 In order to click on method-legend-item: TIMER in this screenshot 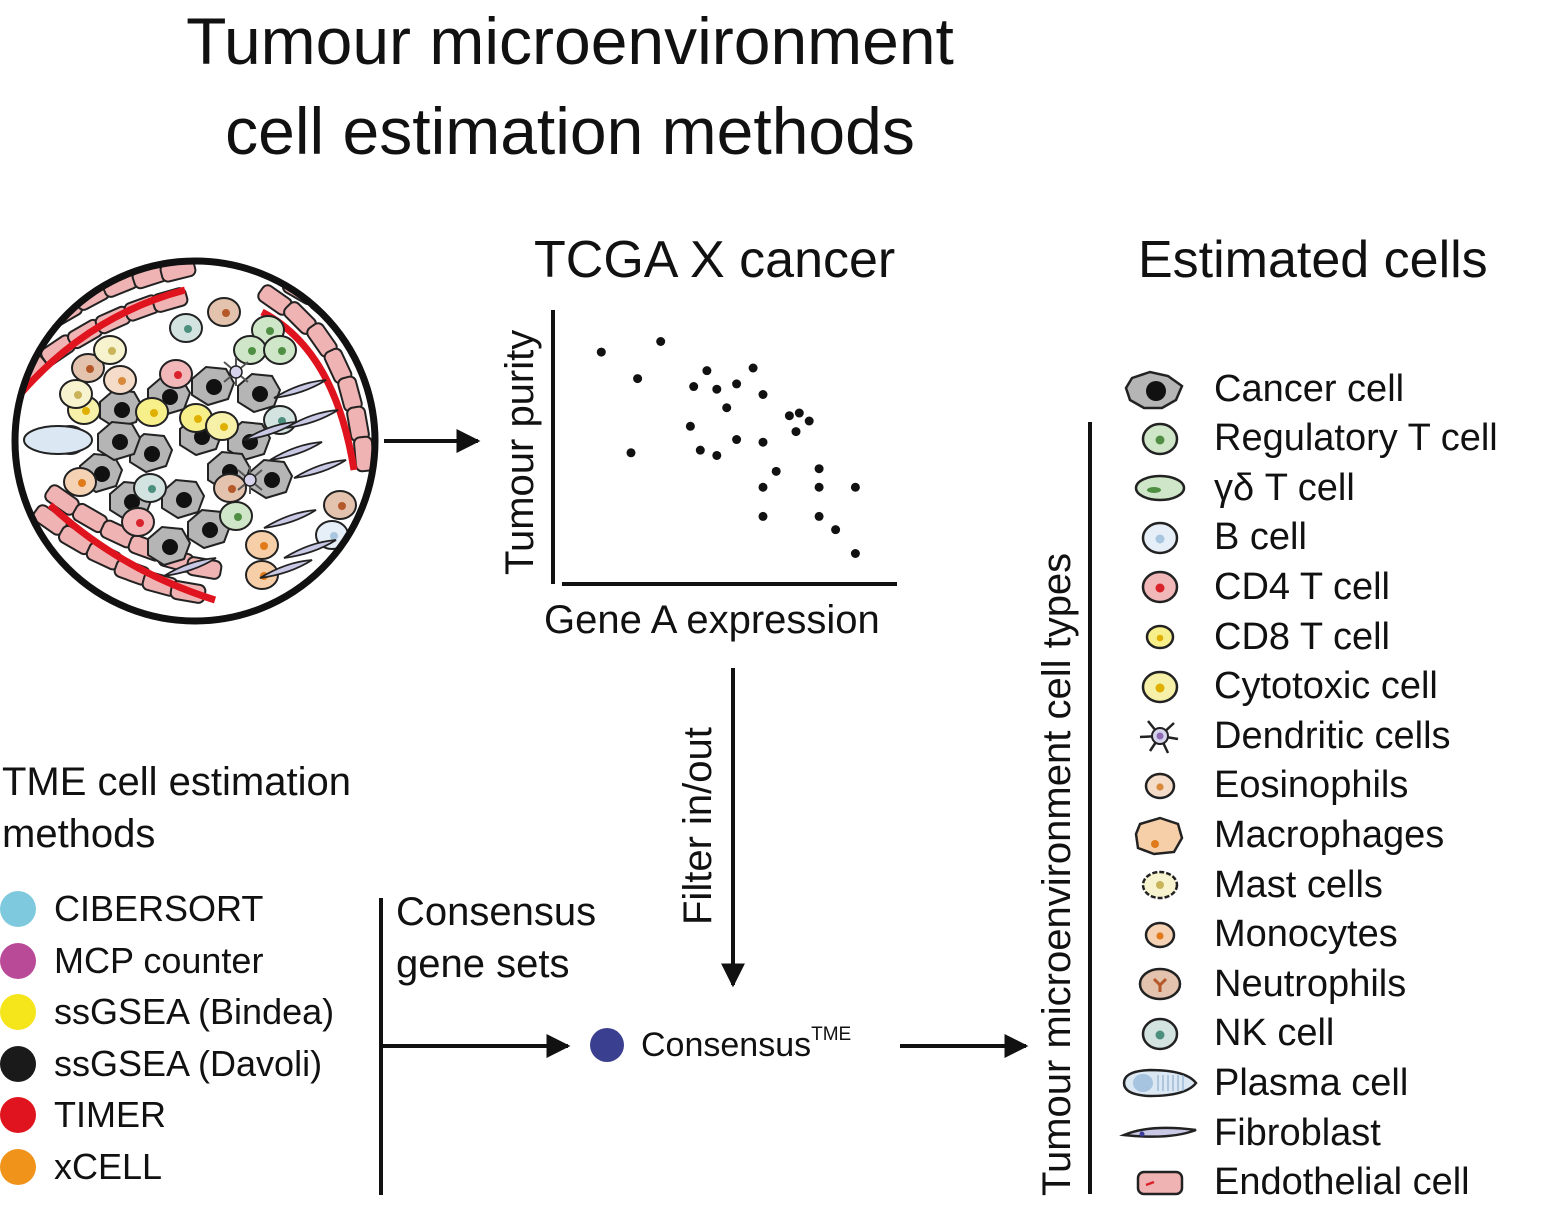, I will do `click(83, 1115)`.